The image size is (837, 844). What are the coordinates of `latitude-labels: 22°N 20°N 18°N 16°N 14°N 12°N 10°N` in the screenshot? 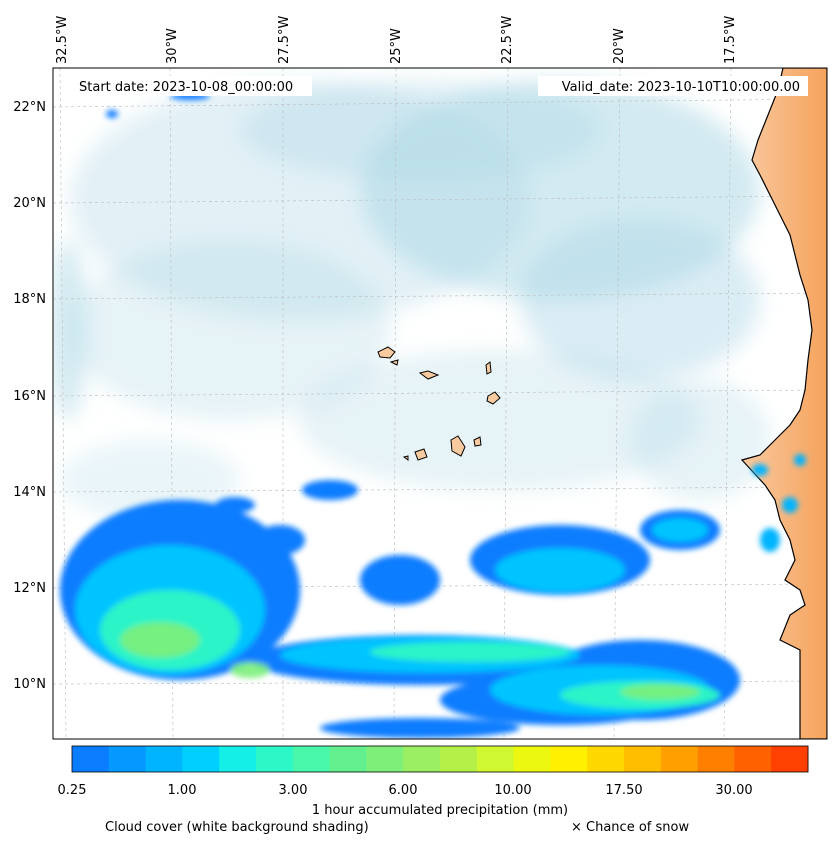 It's located at (29, 396).